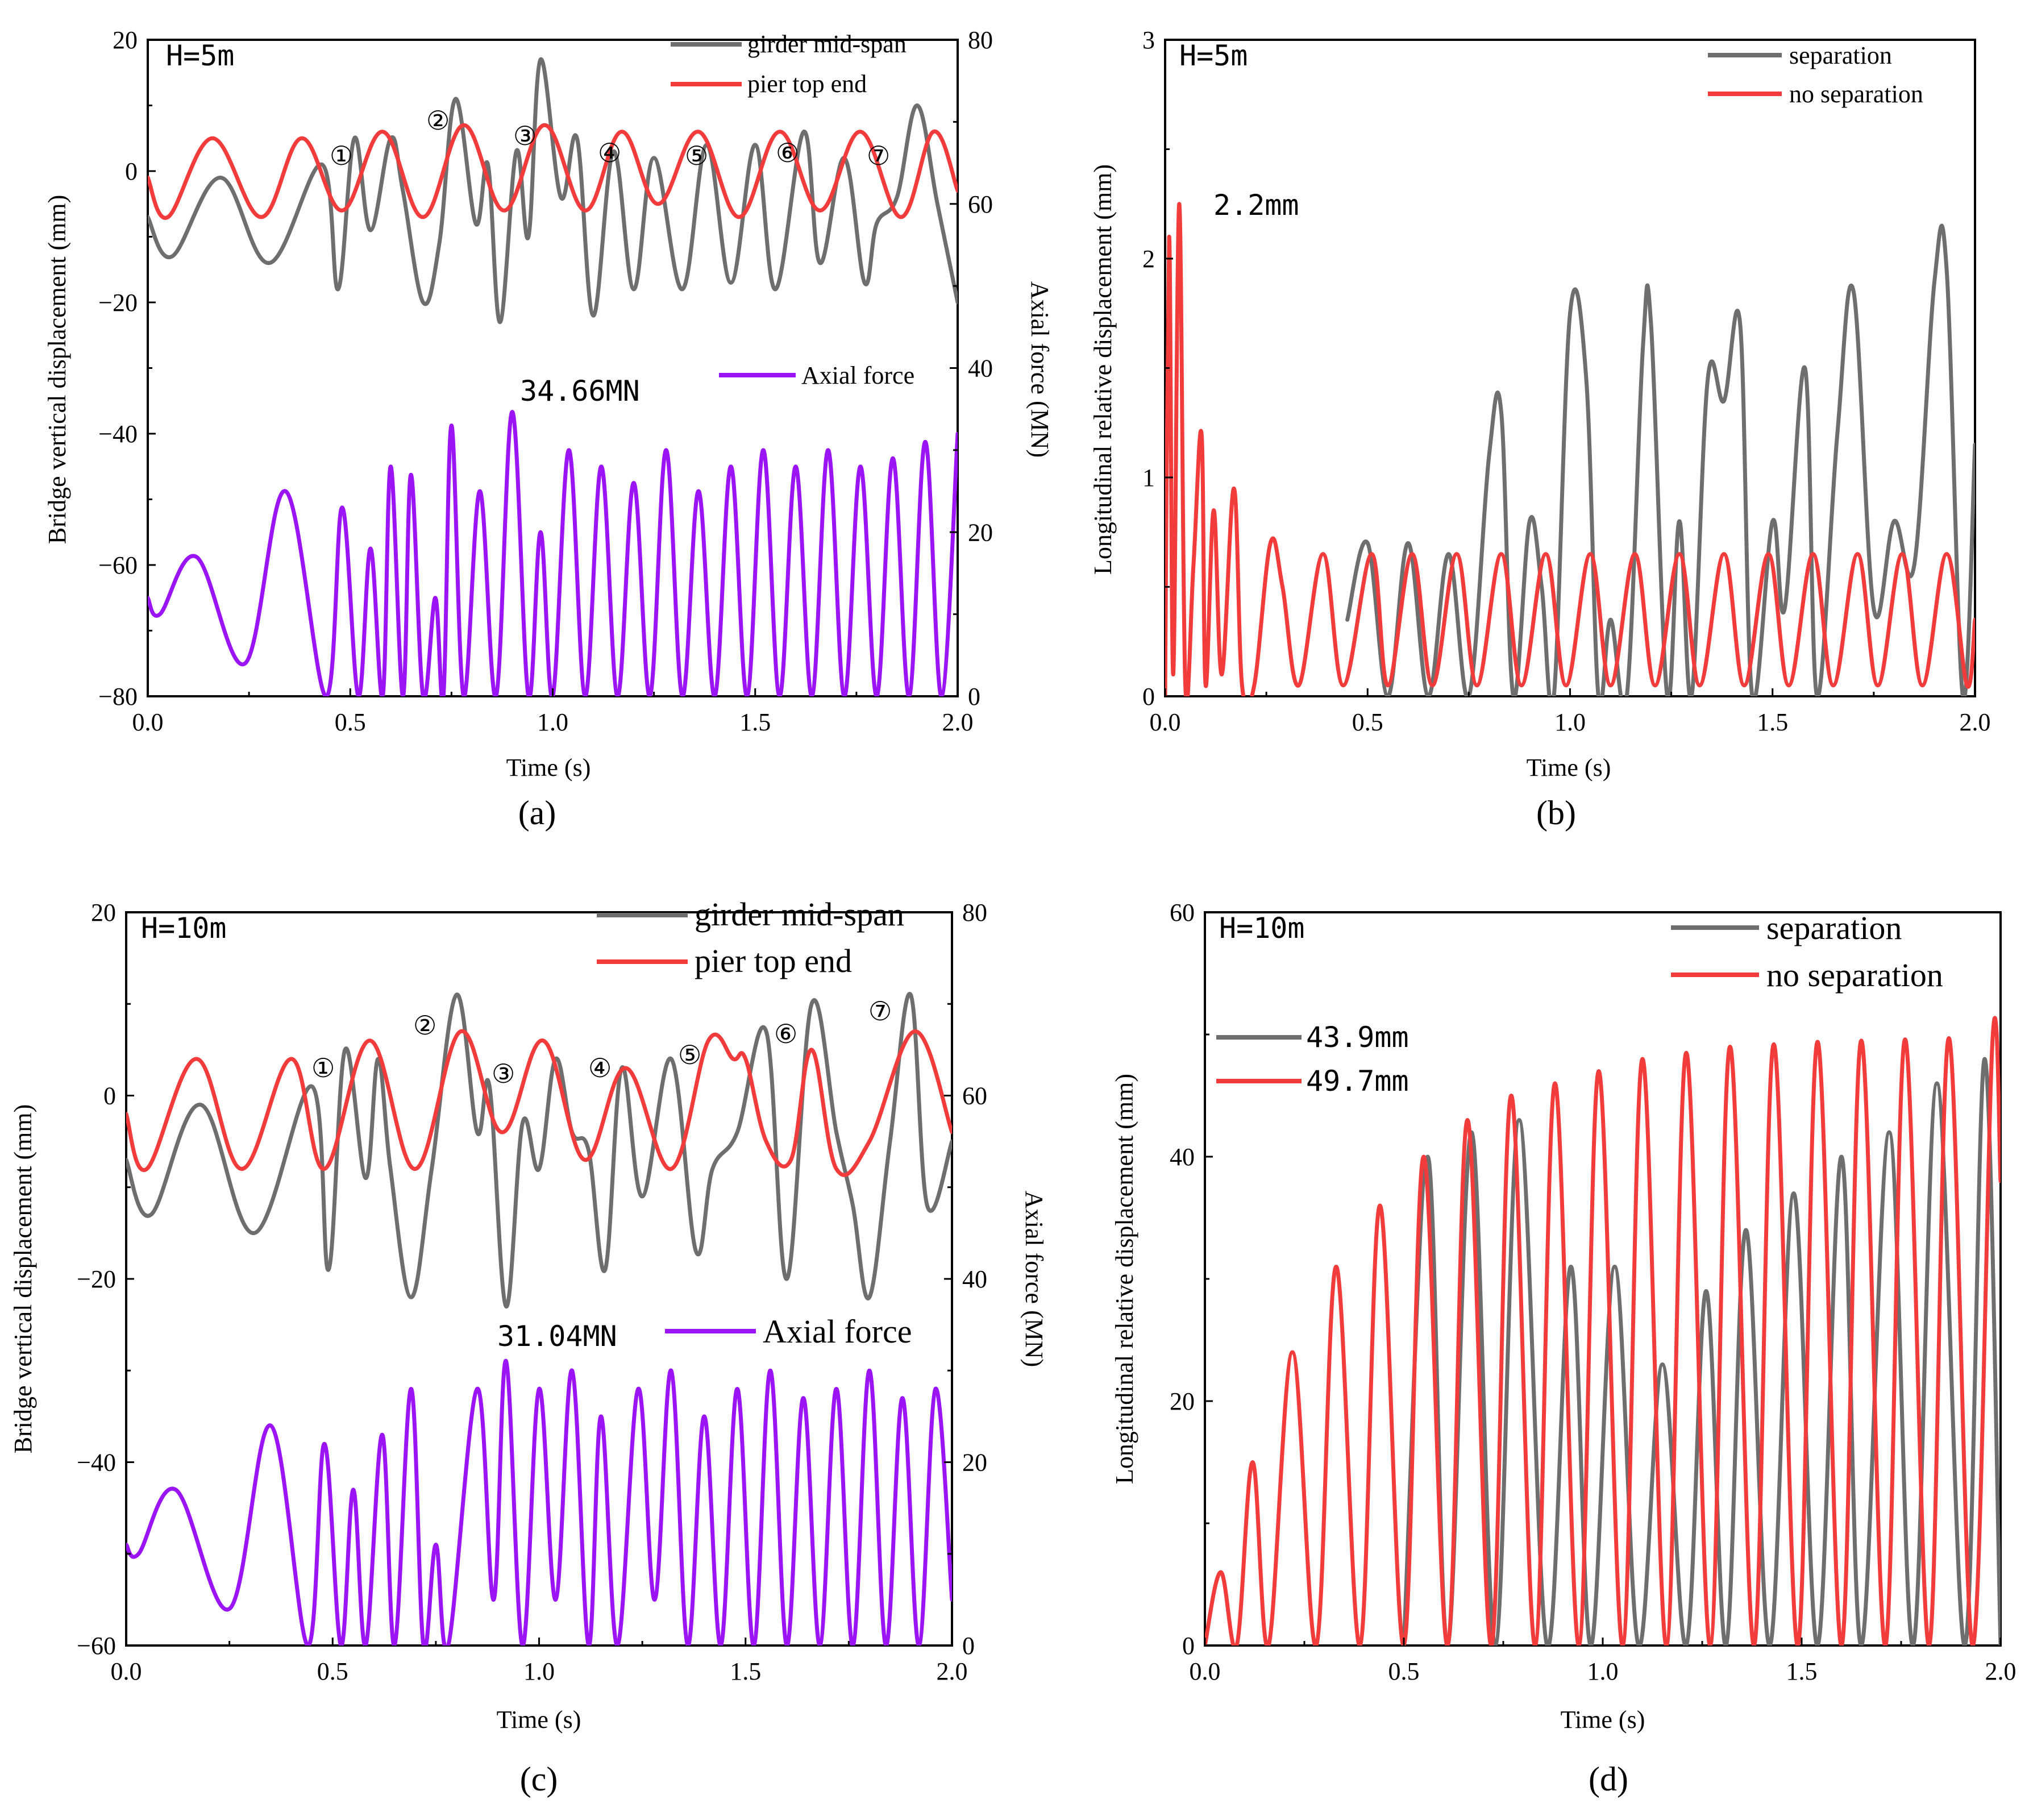 This screenshot has height=1820, width=2029. I want to click on panel-c-y2tick-label: 80, so click(974, 912).